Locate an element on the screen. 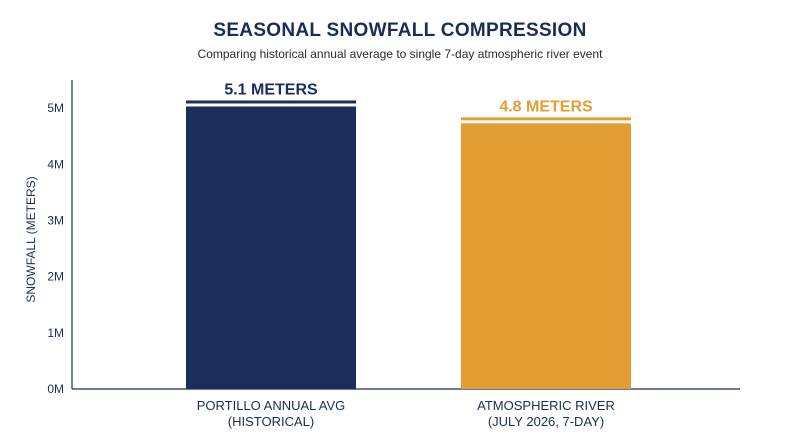 The width and height of the screenshot is (800, 447). y-tick-label: 0M is located at coordinates (55, 389).